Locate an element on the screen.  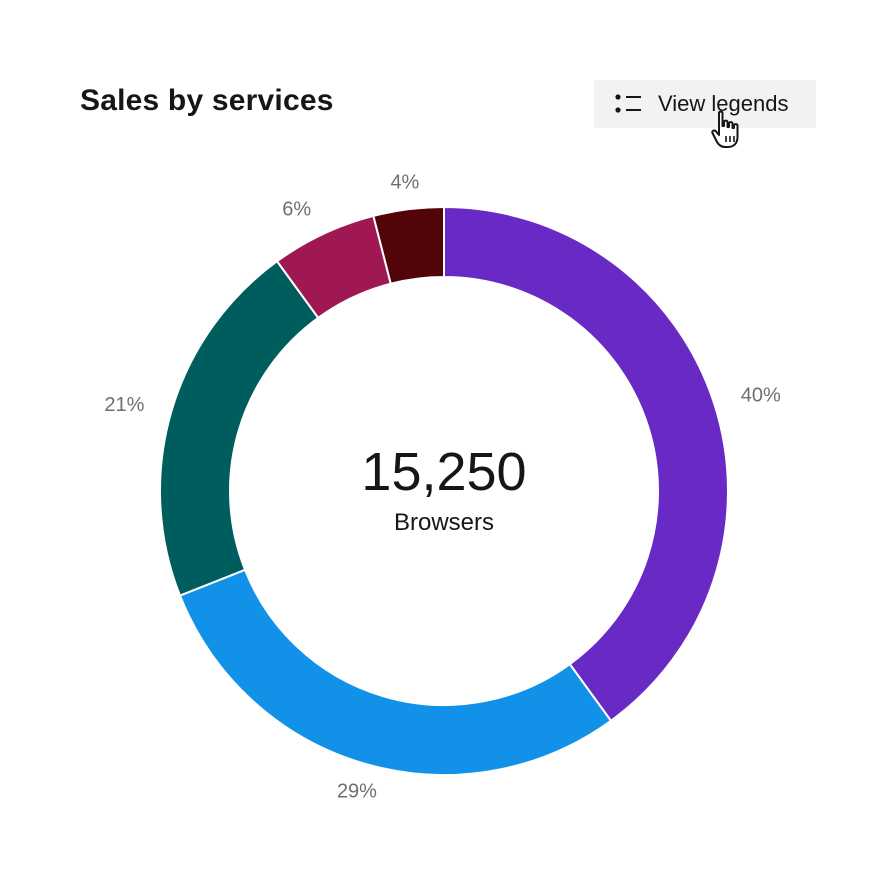
list-icon is located at coordinates (628, 103).